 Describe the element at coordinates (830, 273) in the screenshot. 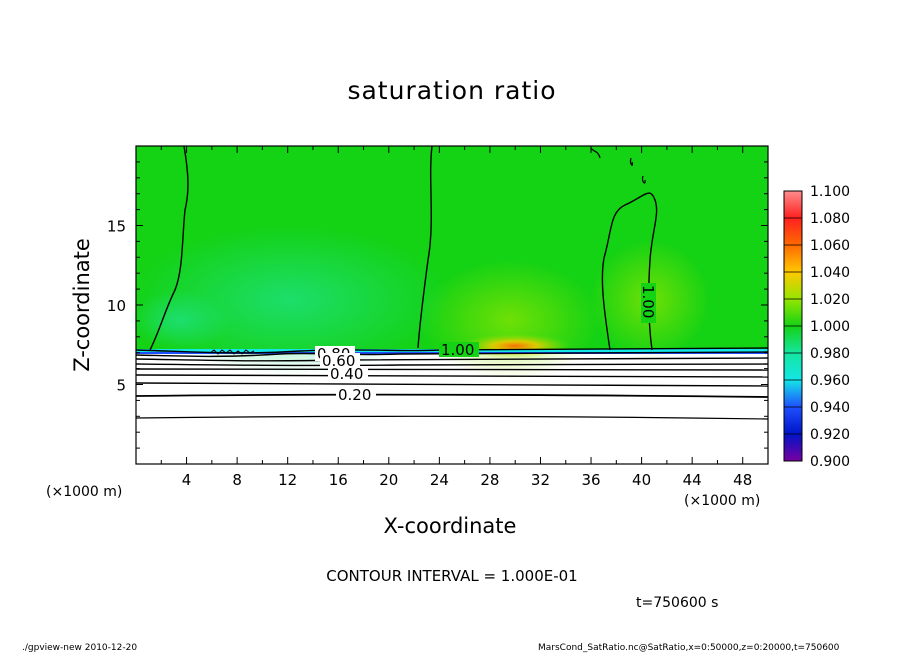

I see `colorbar-label: 1.040` at that location.